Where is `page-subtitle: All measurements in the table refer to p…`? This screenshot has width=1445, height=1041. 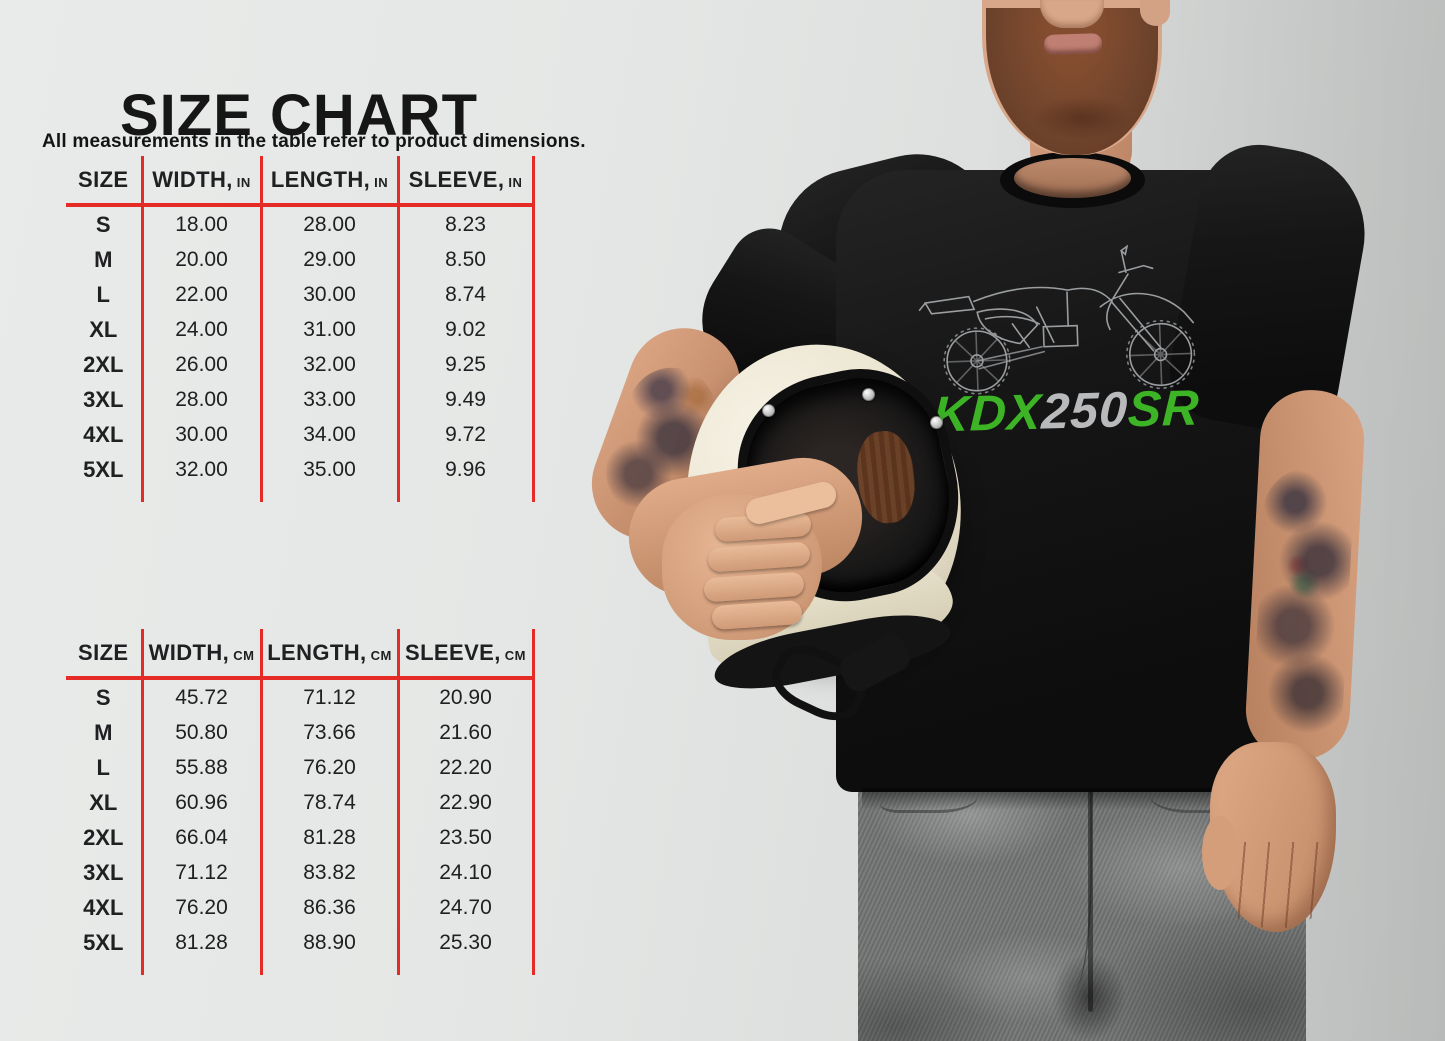
page-subtitle: All measurements in the table refer to p… is located at coordinates (314, 141).